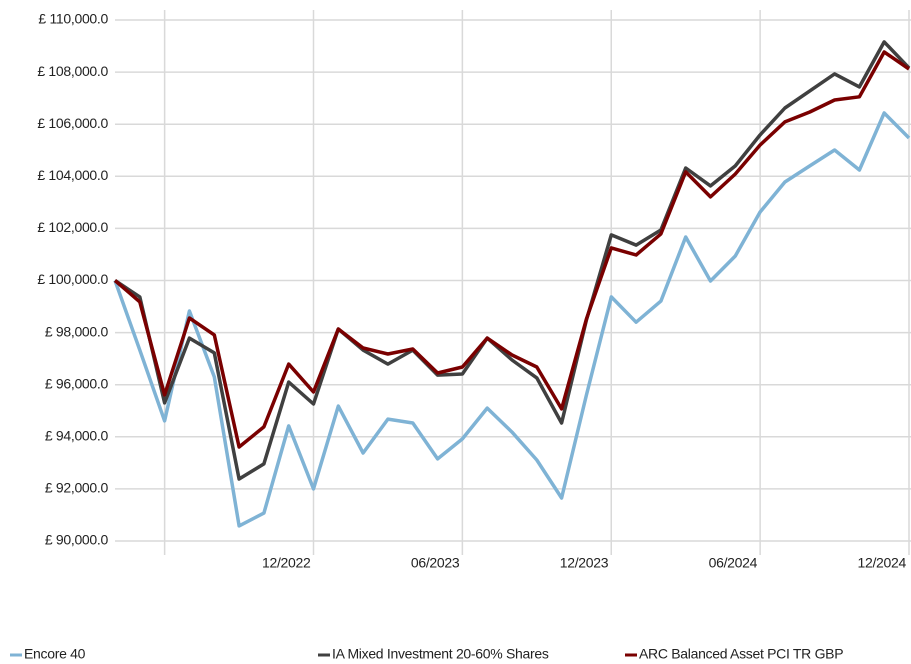 The width and height of the screenshot is (911, 664). What do you see at coordinates (286, 563) in the screenshot?
I see `x-tick-label: 12/2022` at bounding box center [286, 563].